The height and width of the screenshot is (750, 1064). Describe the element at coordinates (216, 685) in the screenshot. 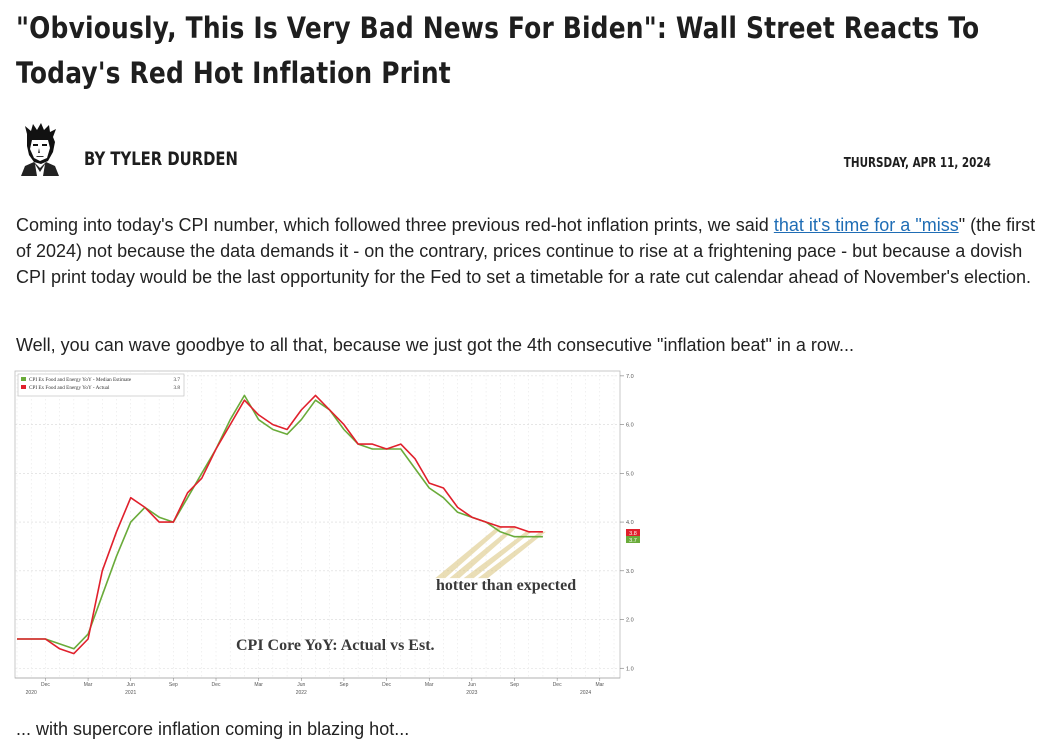

I see `x-tick-label-4: Dec` at that location.